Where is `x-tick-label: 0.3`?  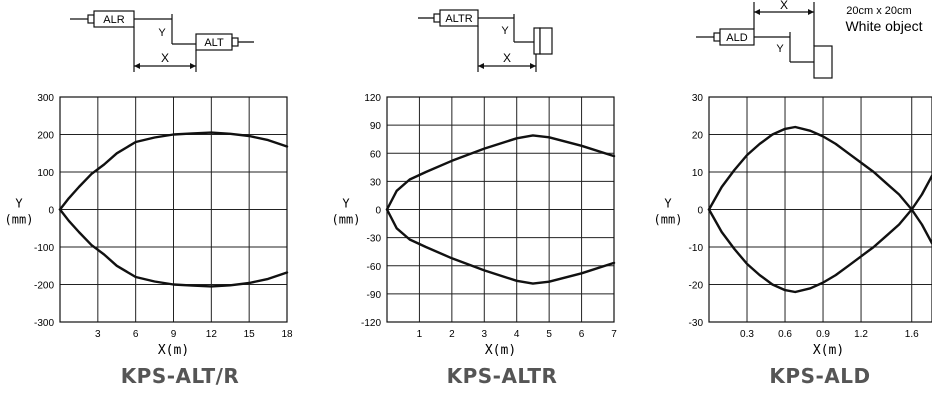
x-tick-label: 0.3 is located at coordinates (747, 334).